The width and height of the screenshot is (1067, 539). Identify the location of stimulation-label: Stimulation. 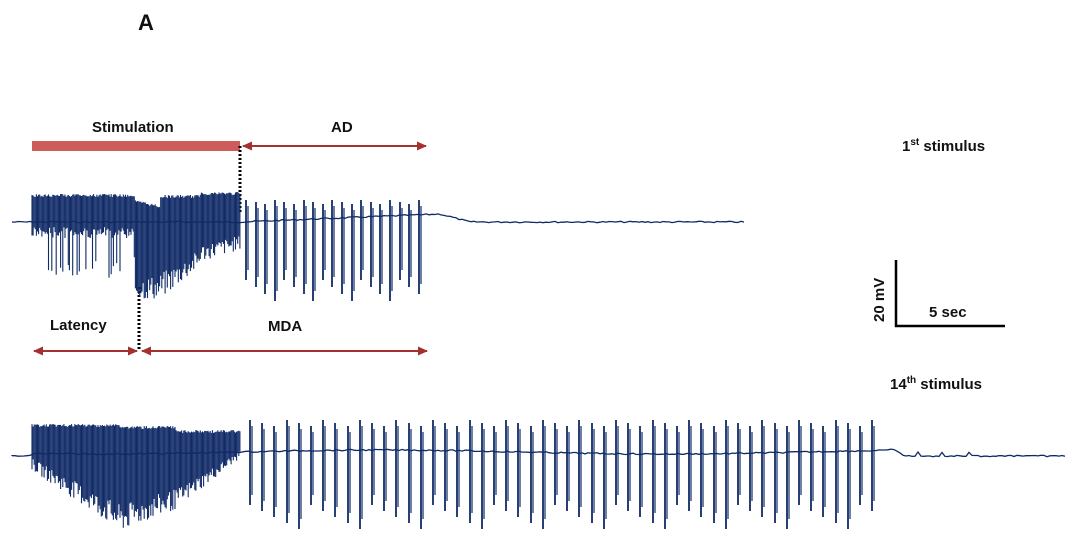
(133, 127).